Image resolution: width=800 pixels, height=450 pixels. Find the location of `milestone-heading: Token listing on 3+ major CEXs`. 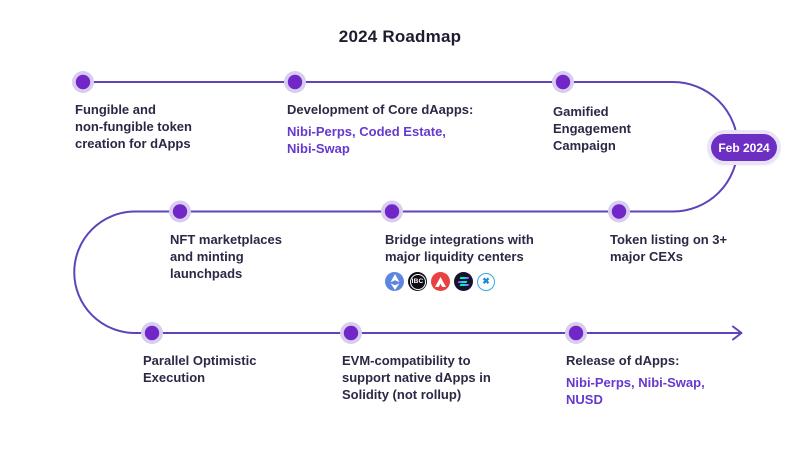

milestone-heading: Token listing on 3+ major CEXs is located at coordinates (669, 248).